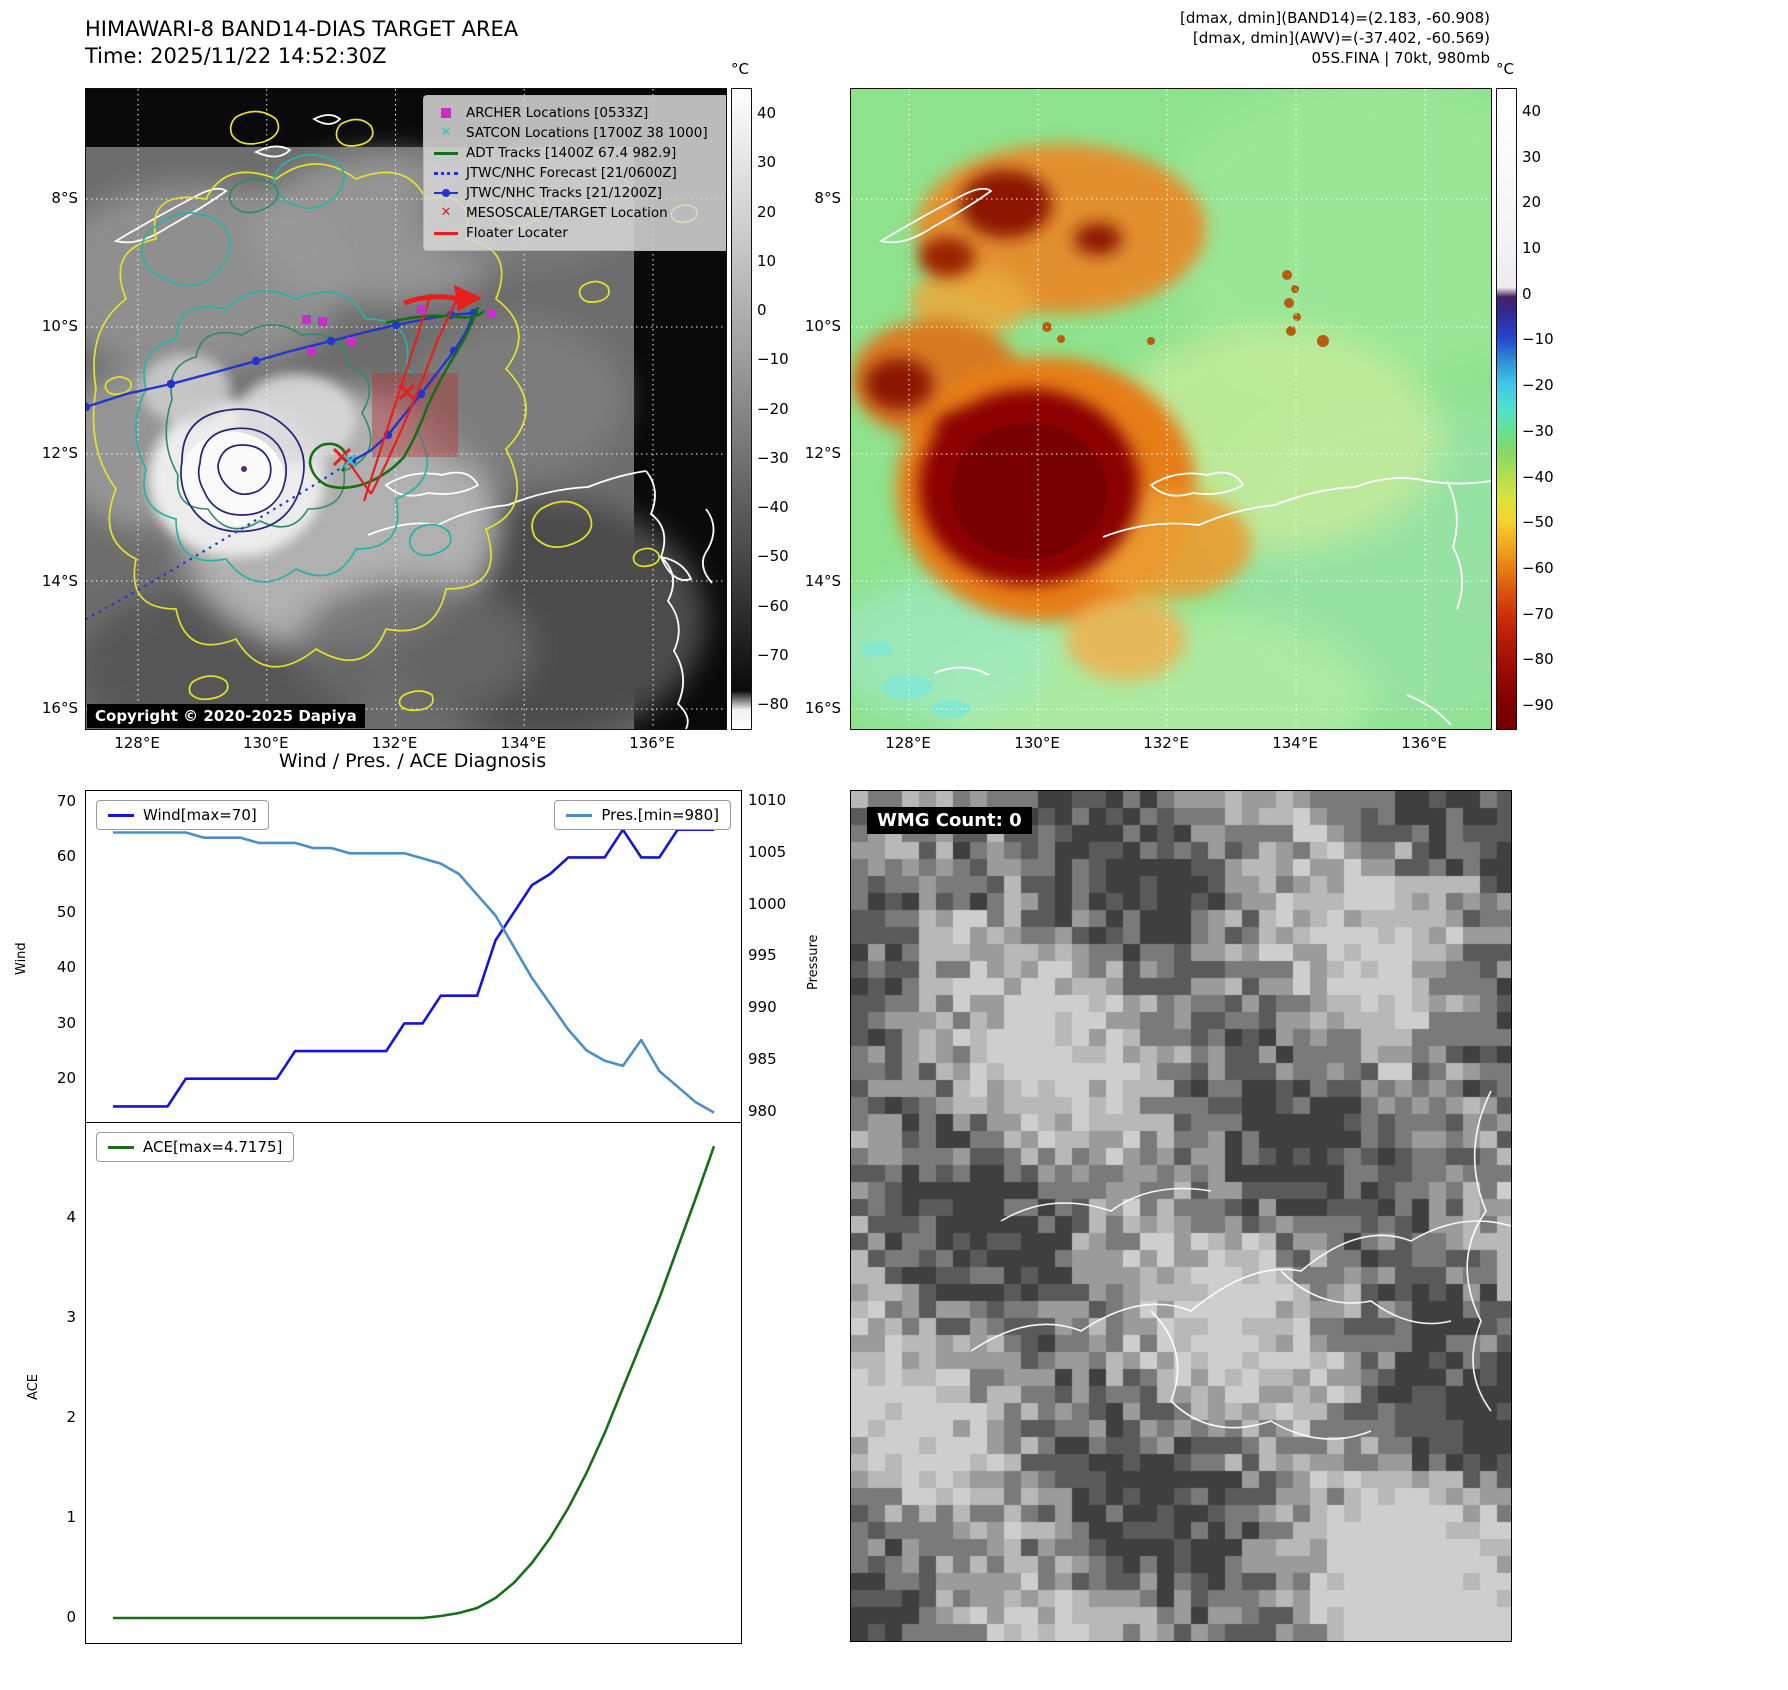 The height and width of the screenshot is (1690, 1788). Describe the element at coordinates (280, 360) in the screenshot. I see `jtwc-track-line` at that location.